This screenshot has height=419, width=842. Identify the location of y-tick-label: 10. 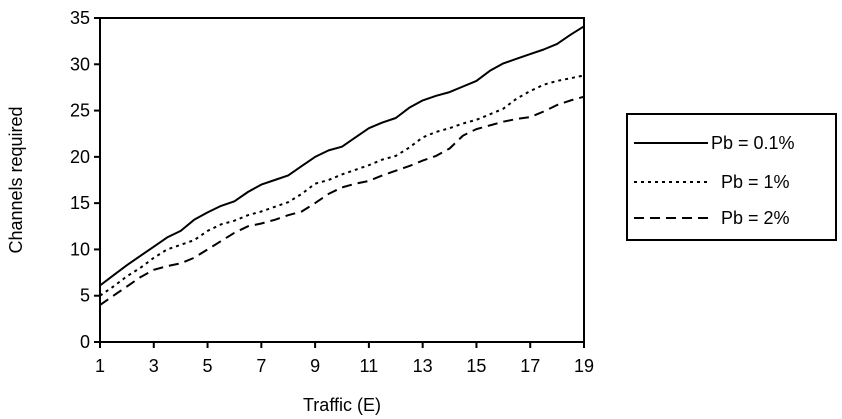
(80, 249).